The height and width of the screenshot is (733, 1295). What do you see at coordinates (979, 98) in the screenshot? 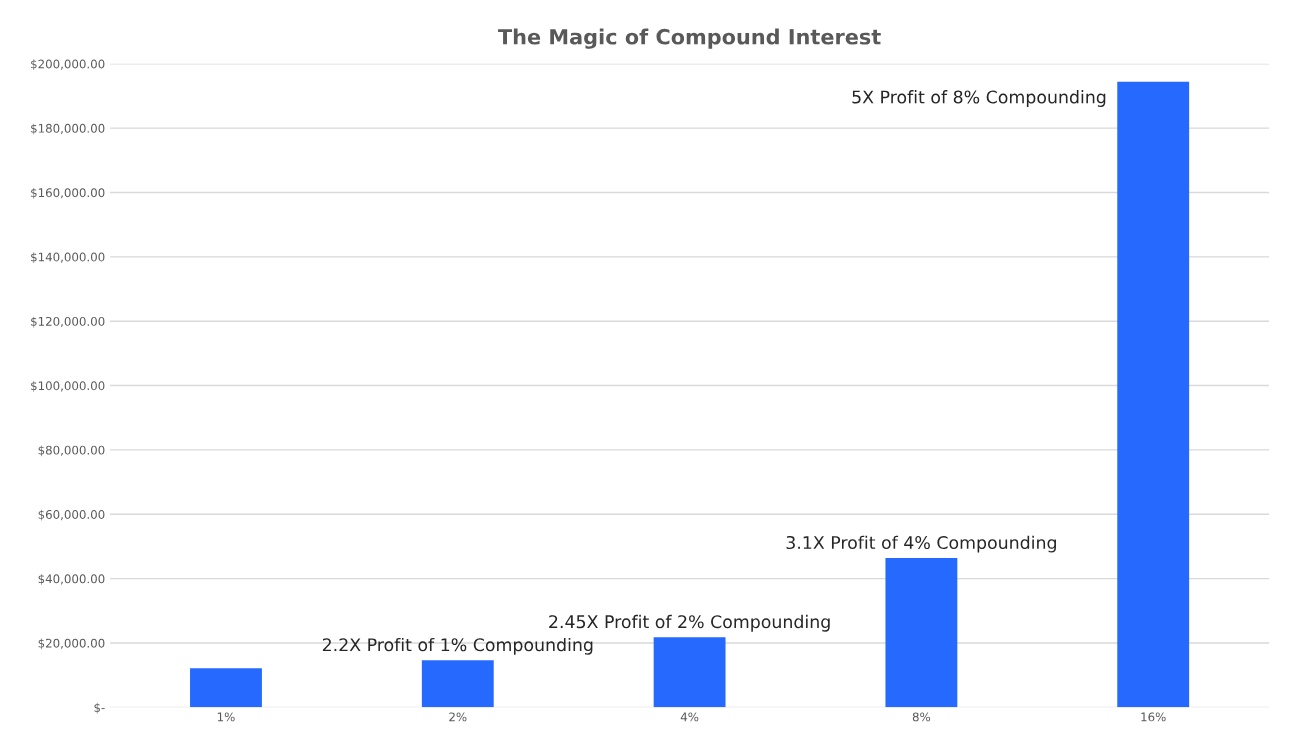
I see `annotation: 5X Profit of 8% Compounding` at bounding box center [979, 98].